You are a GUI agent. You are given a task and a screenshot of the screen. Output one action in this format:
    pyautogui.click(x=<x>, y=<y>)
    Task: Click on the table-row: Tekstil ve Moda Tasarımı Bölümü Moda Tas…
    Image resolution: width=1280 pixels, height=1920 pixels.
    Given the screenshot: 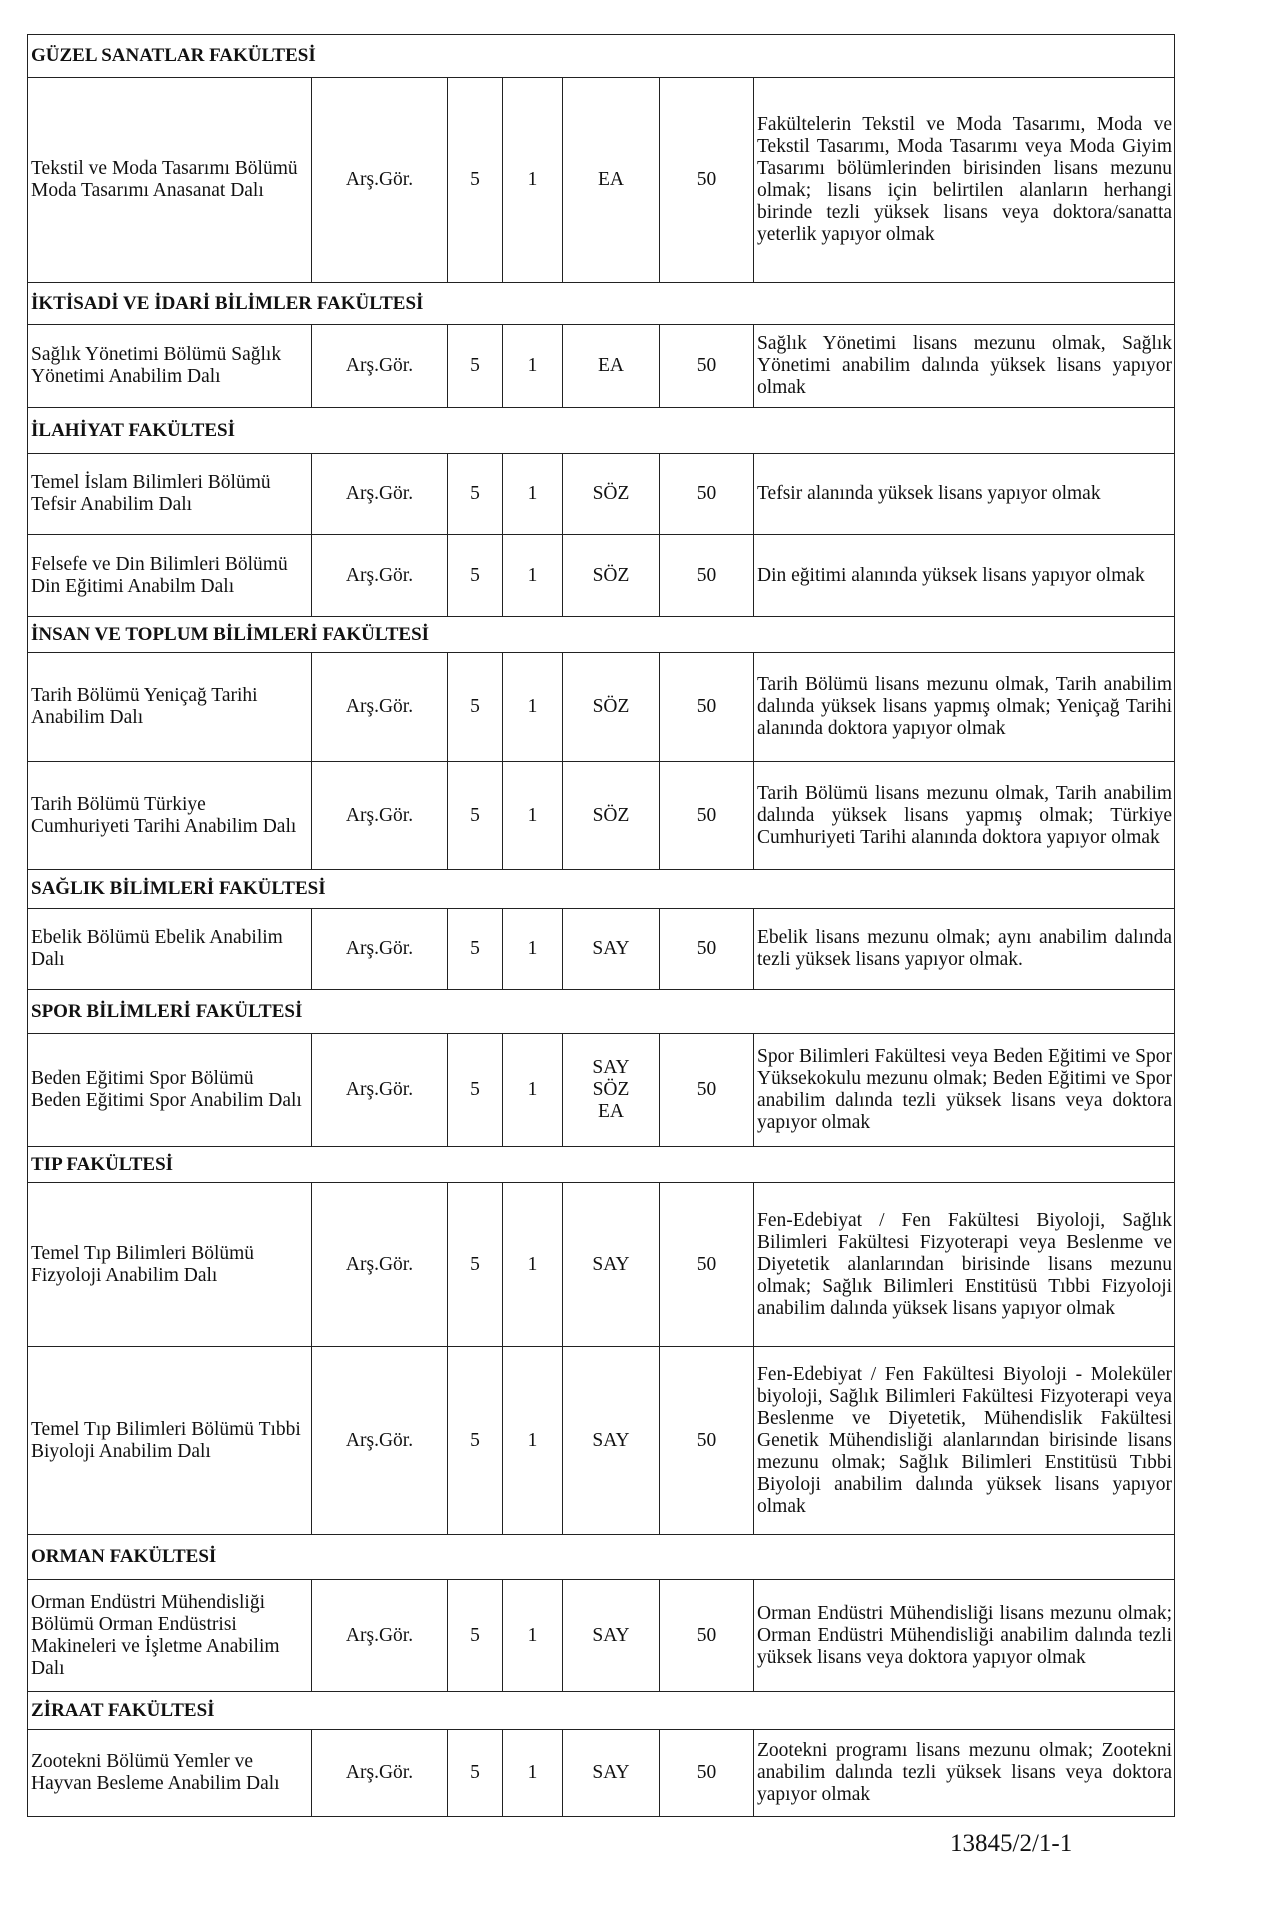 What is the action you would take?
    pyautogui.click(x=601, y=180)
    